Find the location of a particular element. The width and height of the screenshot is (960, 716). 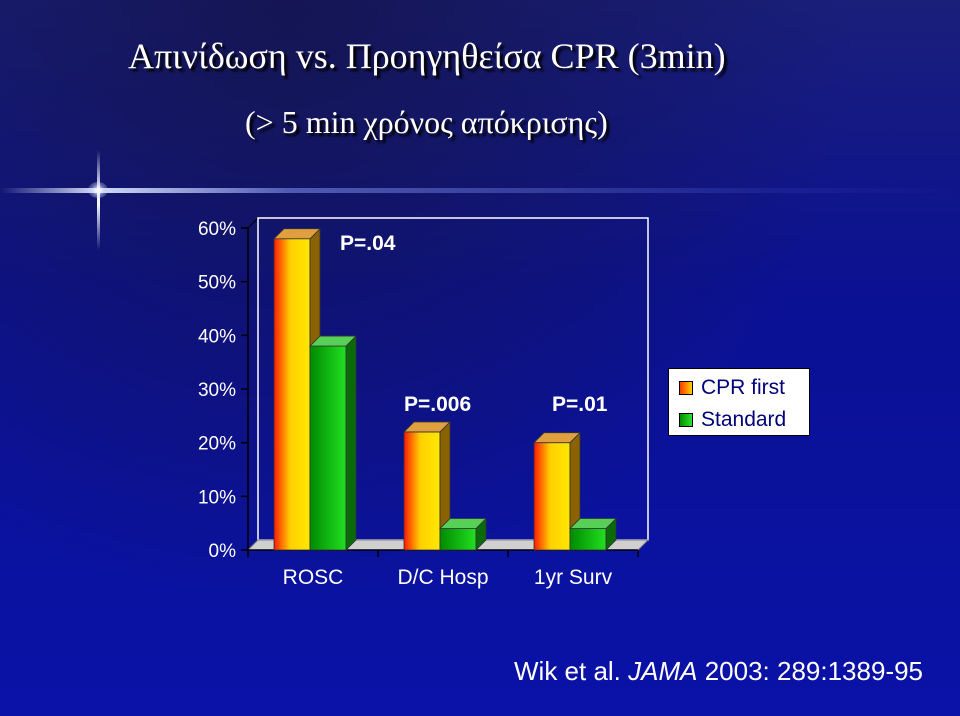

decorative-flare-star is located at coordinates (98, 190).